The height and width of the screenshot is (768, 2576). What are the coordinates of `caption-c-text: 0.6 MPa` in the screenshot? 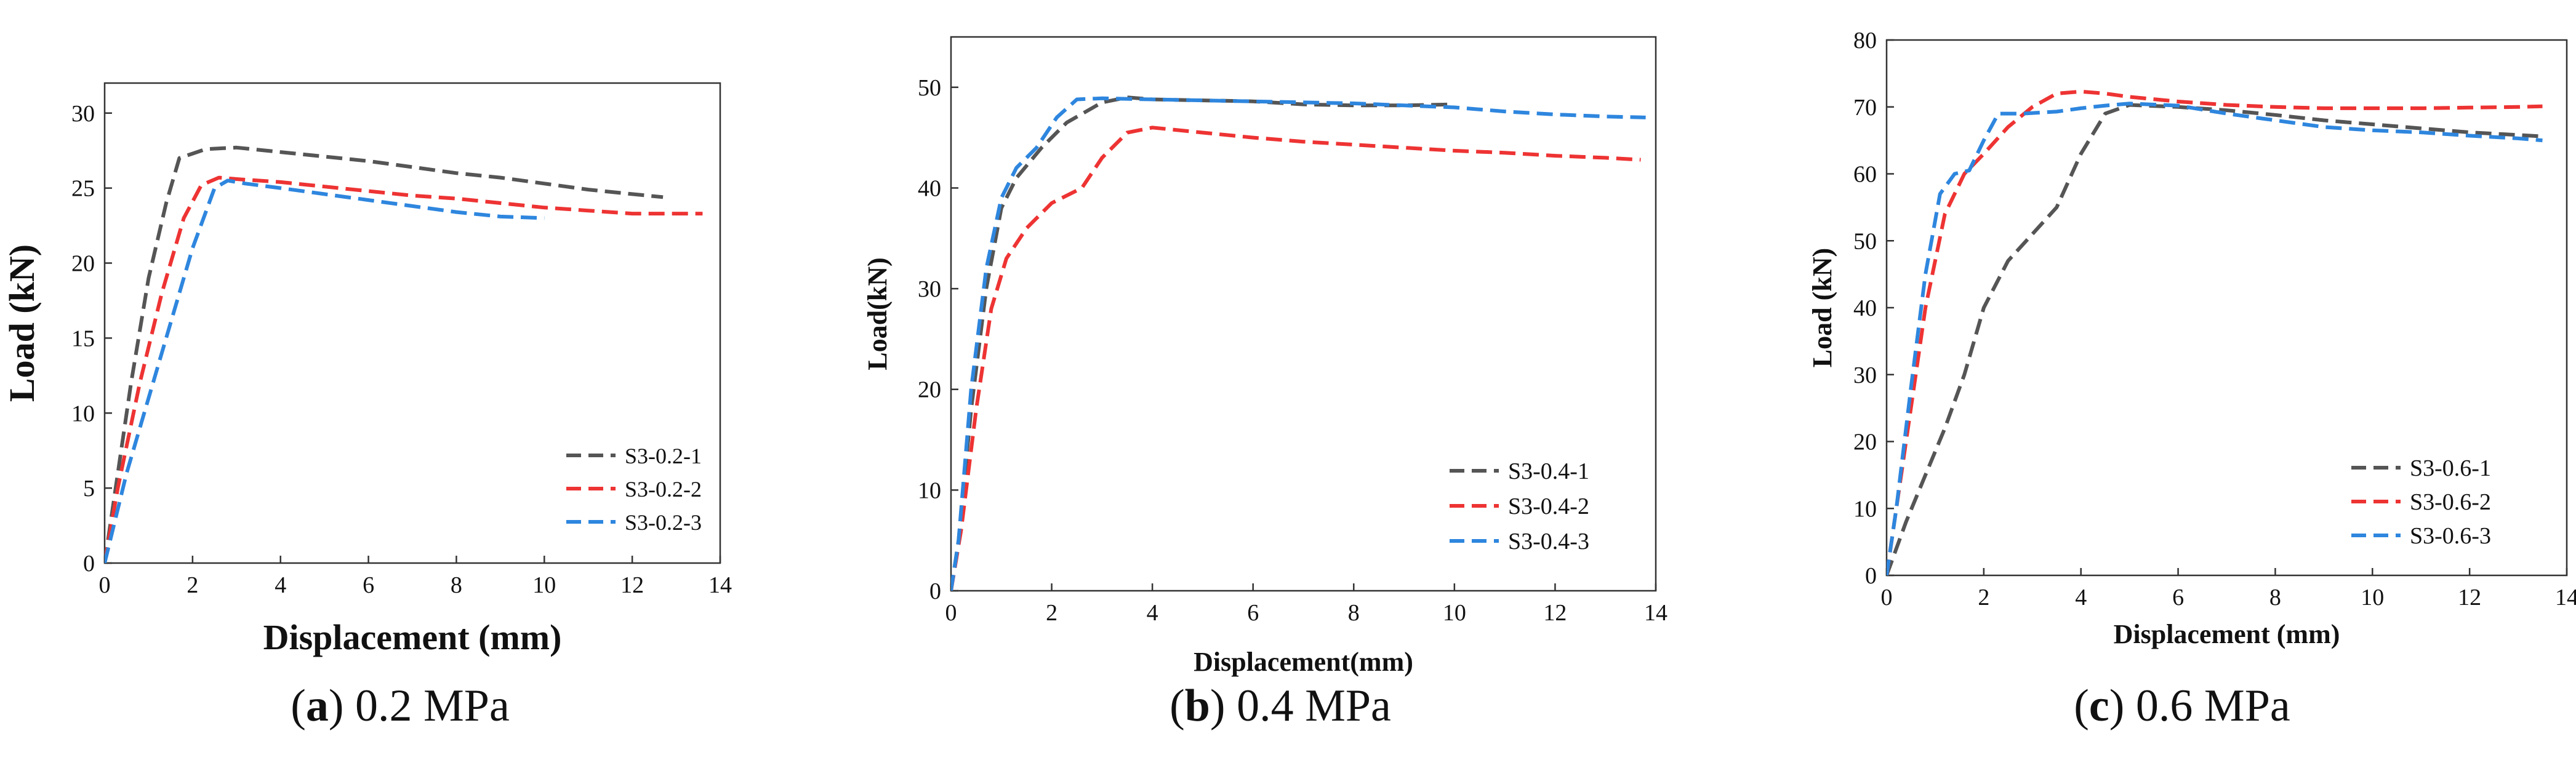 It's located at (2212, 706).